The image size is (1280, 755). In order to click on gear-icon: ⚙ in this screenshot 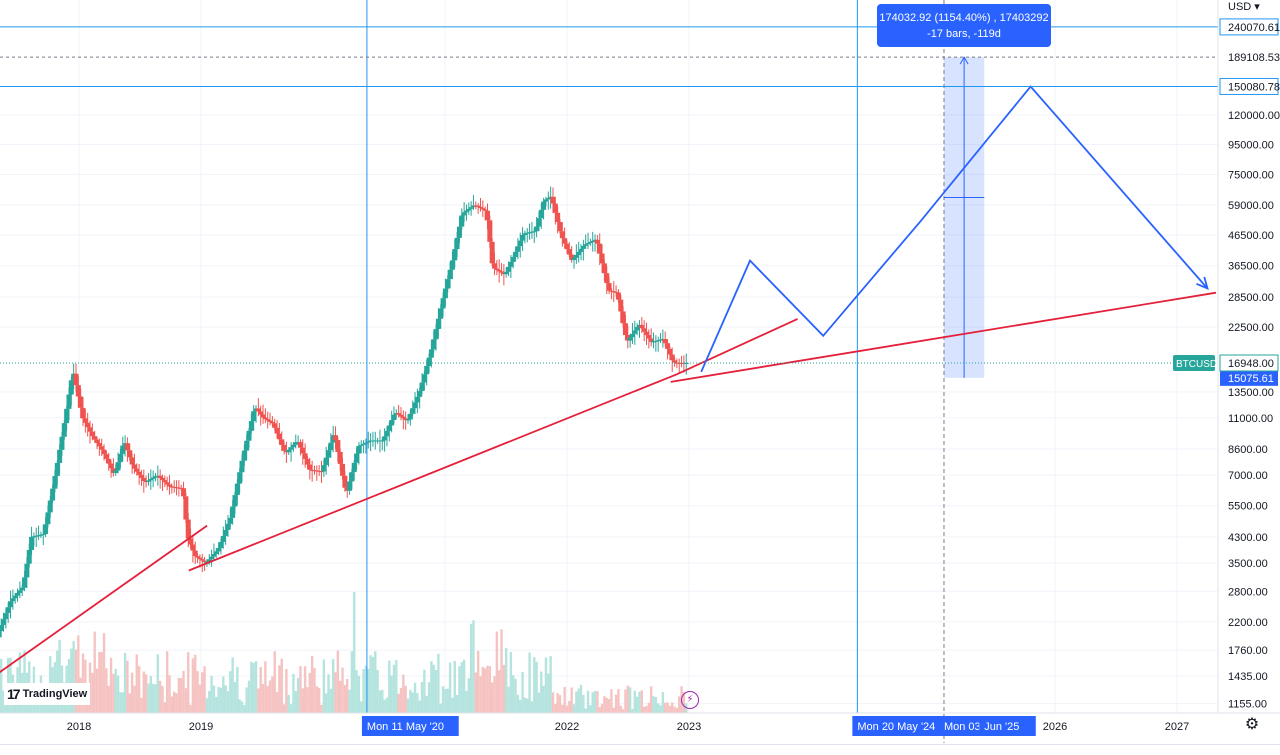, I will do `click(1252, 725)`.